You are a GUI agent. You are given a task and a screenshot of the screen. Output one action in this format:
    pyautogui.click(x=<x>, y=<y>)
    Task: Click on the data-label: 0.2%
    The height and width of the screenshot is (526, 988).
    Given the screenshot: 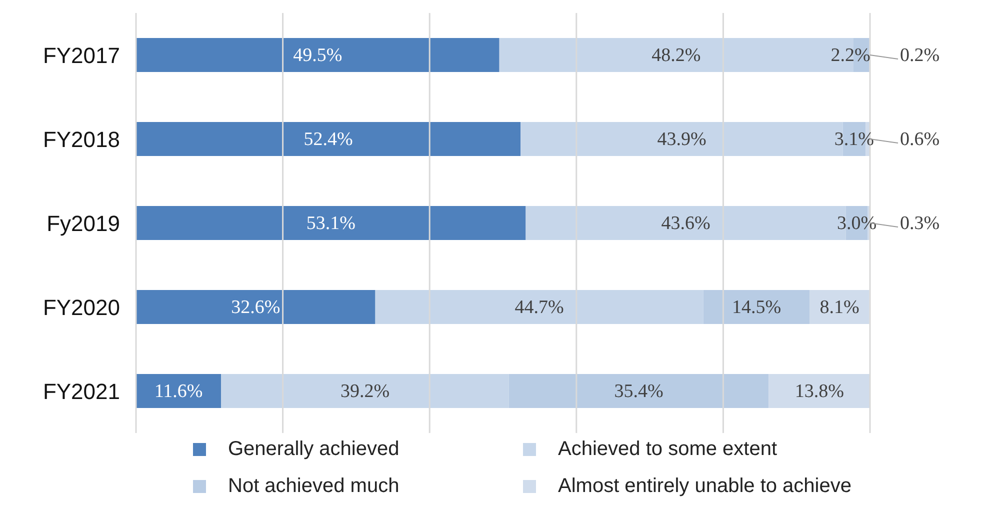 What is the action you would take?
    pyautogui.click(x=920, y=55)
    